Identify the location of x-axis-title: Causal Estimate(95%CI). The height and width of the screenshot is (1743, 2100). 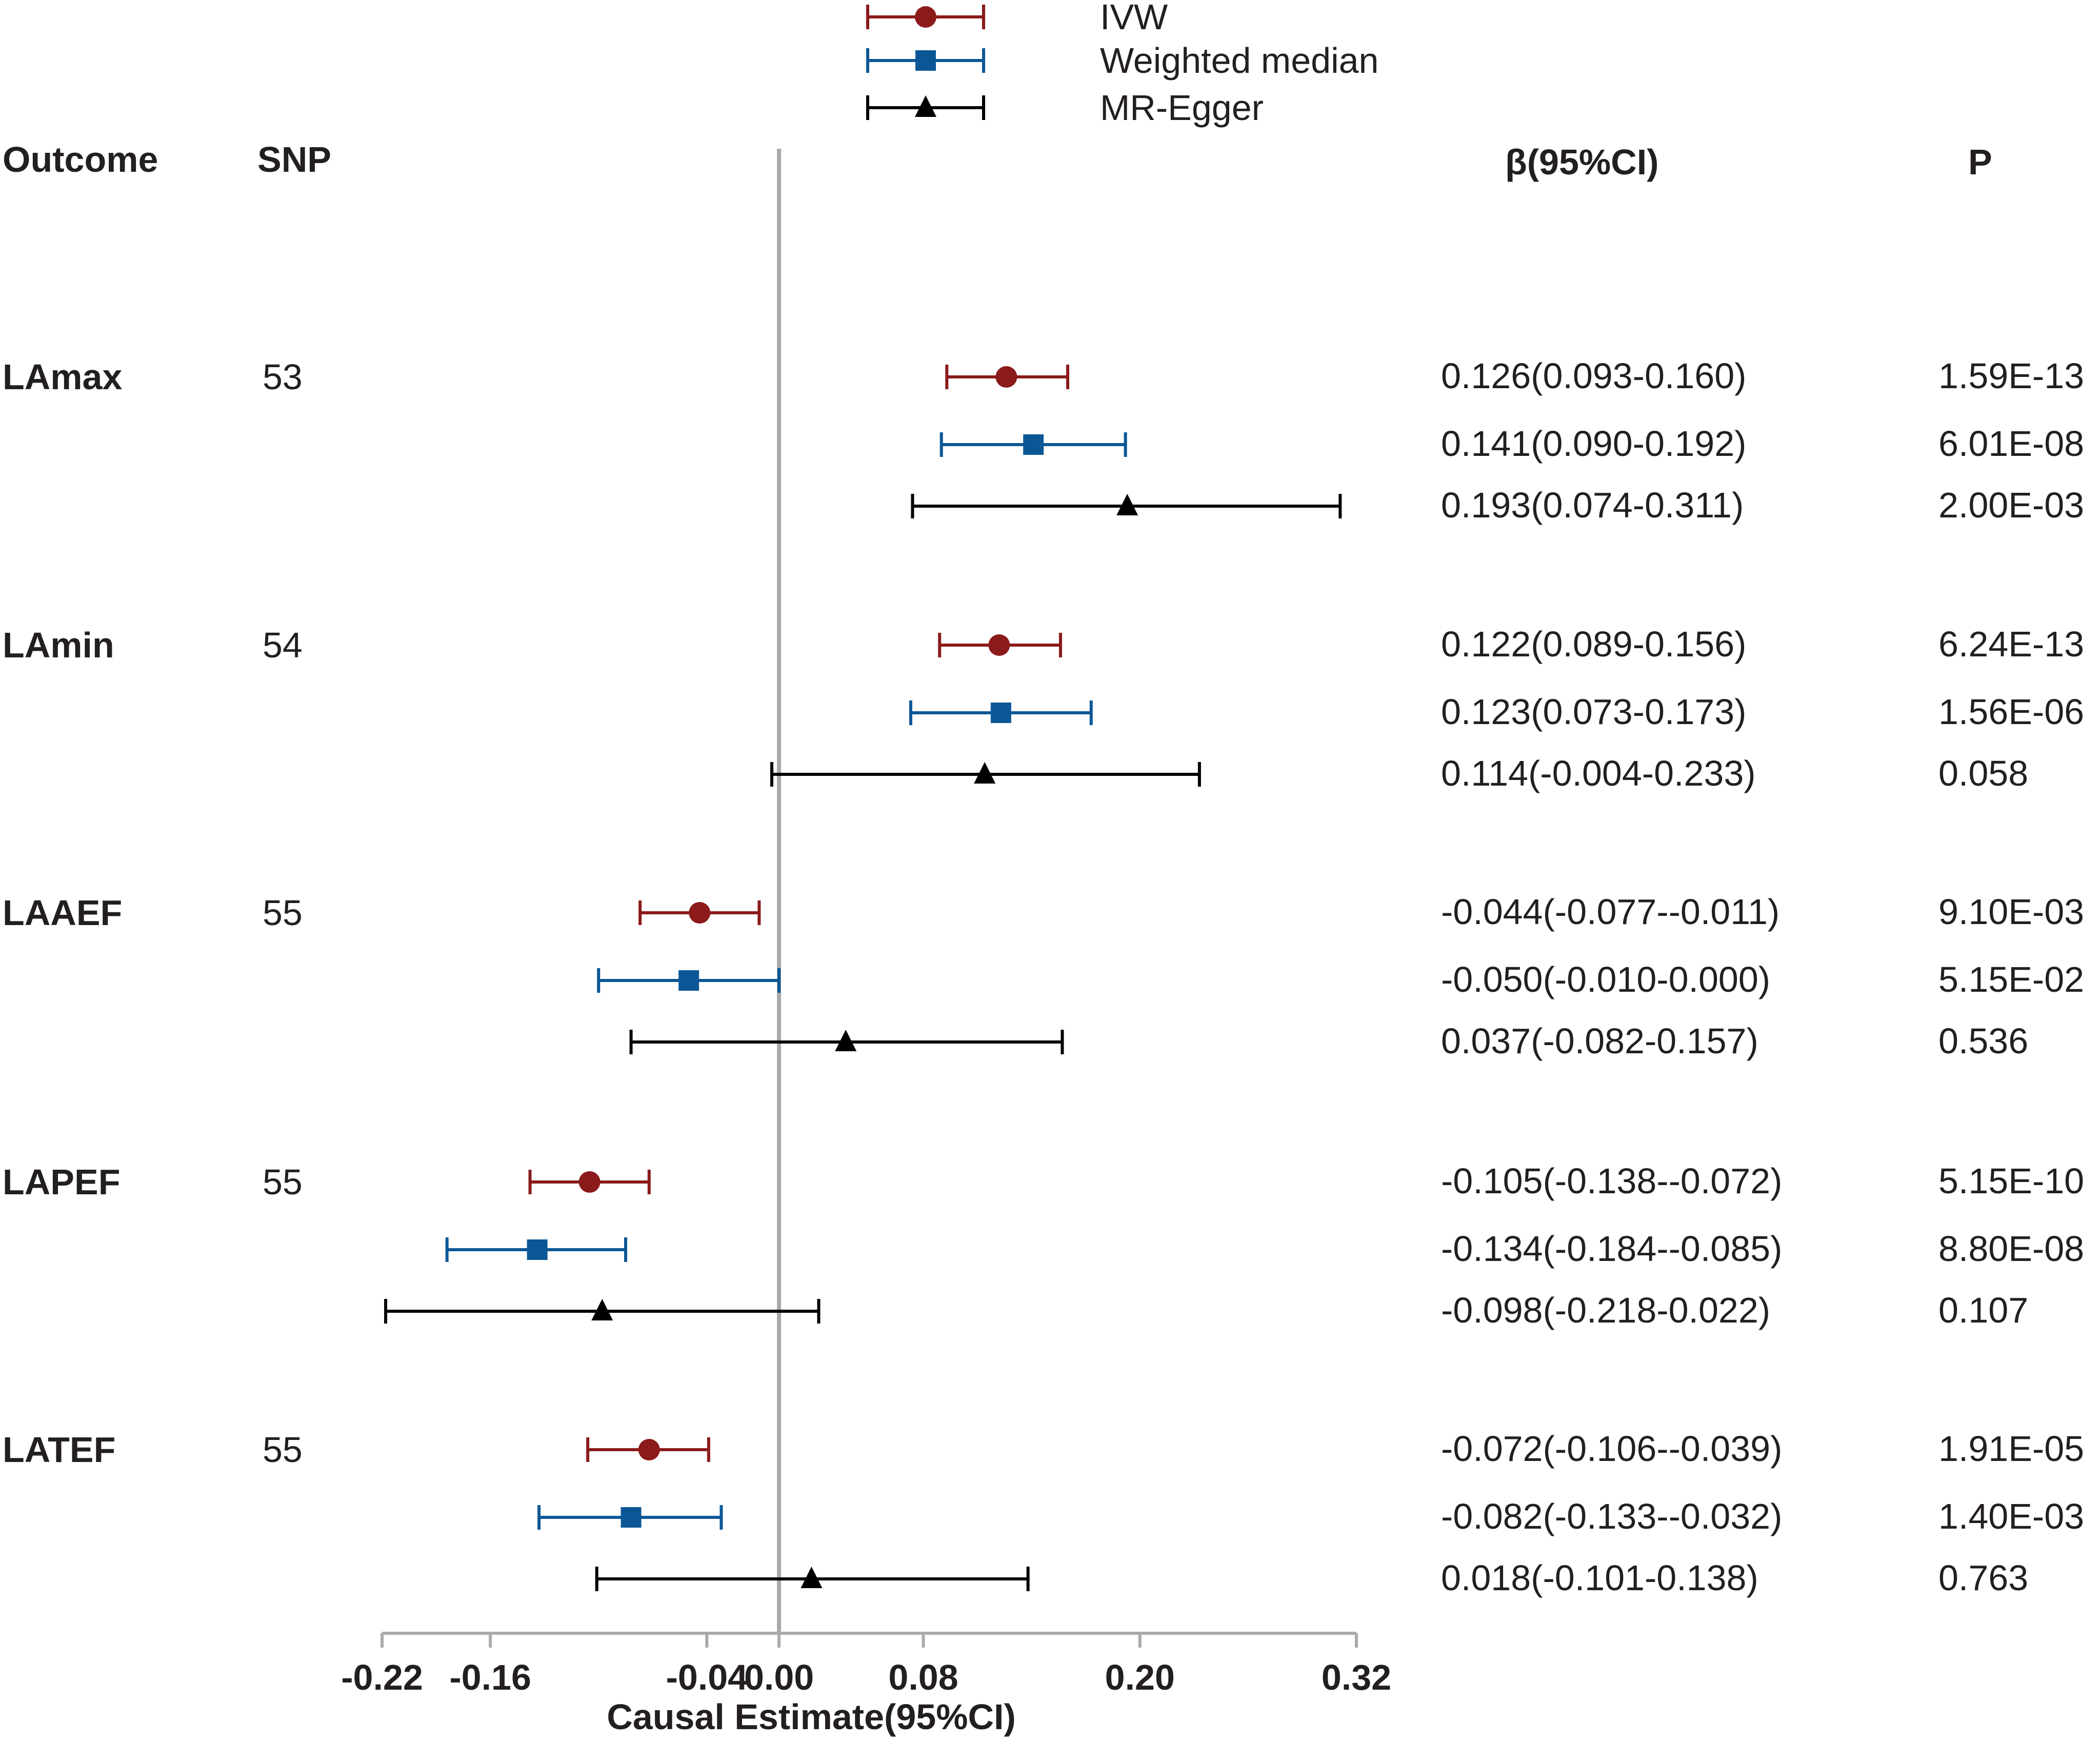
(811, 1717).